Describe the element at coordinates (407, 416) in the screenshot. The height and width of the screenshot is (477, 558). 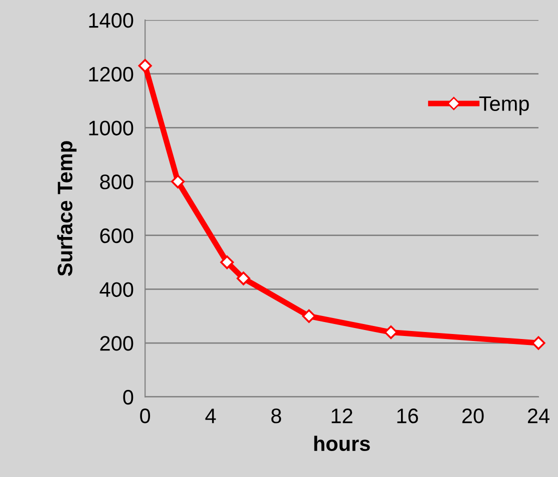
I see `x-tick-label: 16` at that location.